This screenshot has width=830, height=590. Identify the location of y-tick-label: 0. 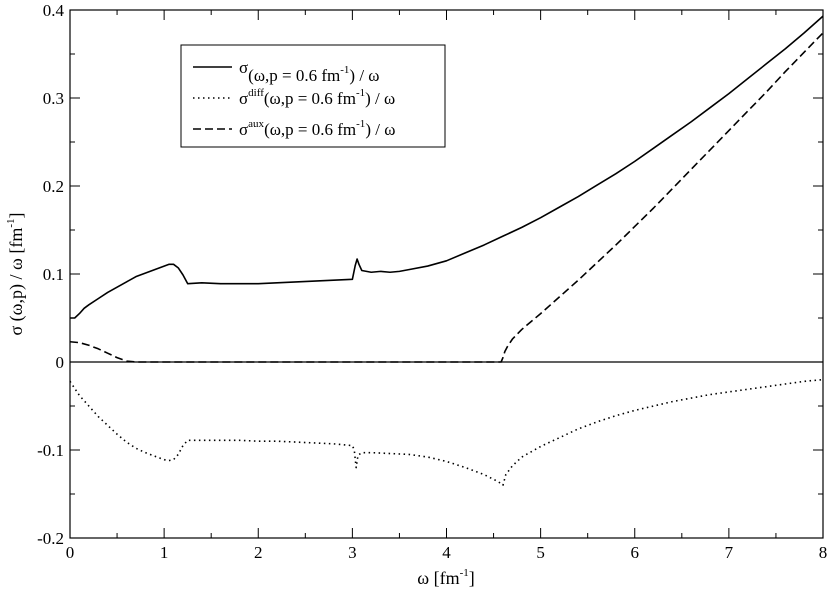
(60, 362).